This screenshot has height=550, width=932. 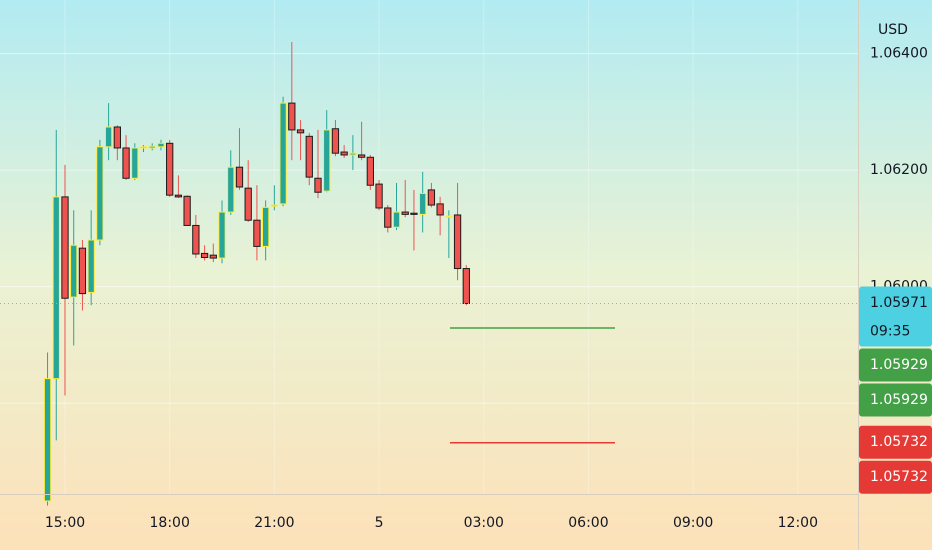 I want to click on x-tick-label: 18:00, so click(x=170, y=523).